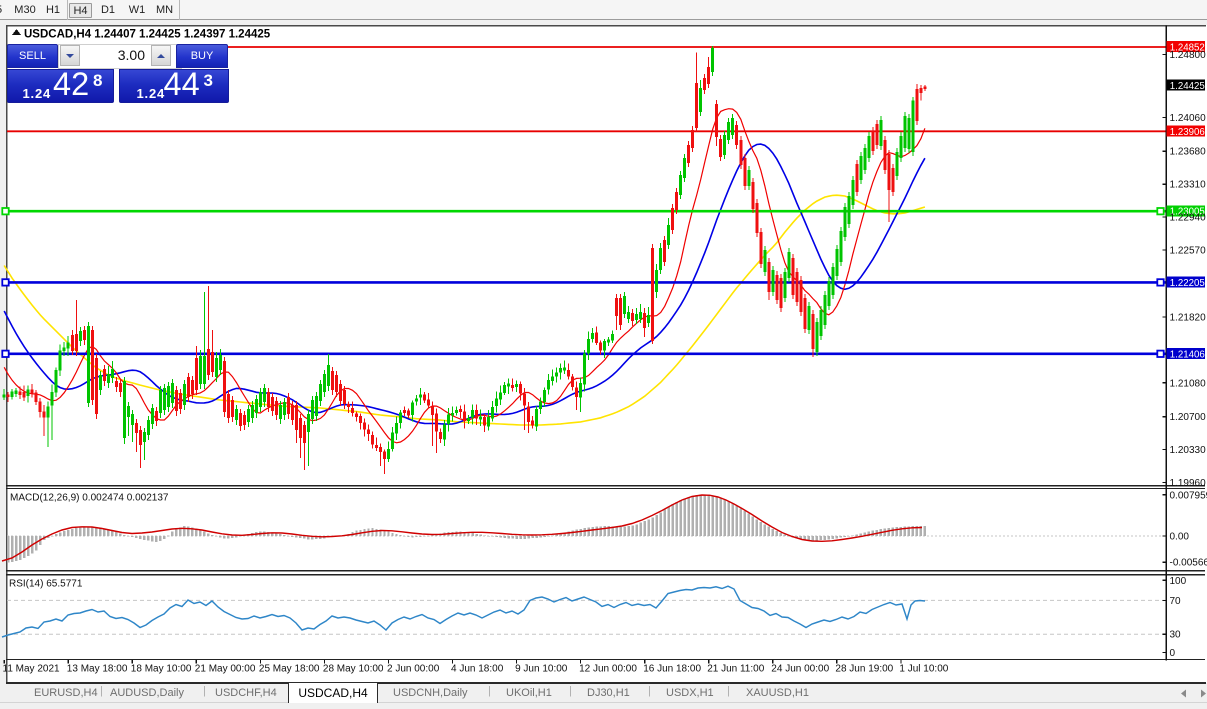  I want to click on svg-text: 0.00, so click(1180, 537).